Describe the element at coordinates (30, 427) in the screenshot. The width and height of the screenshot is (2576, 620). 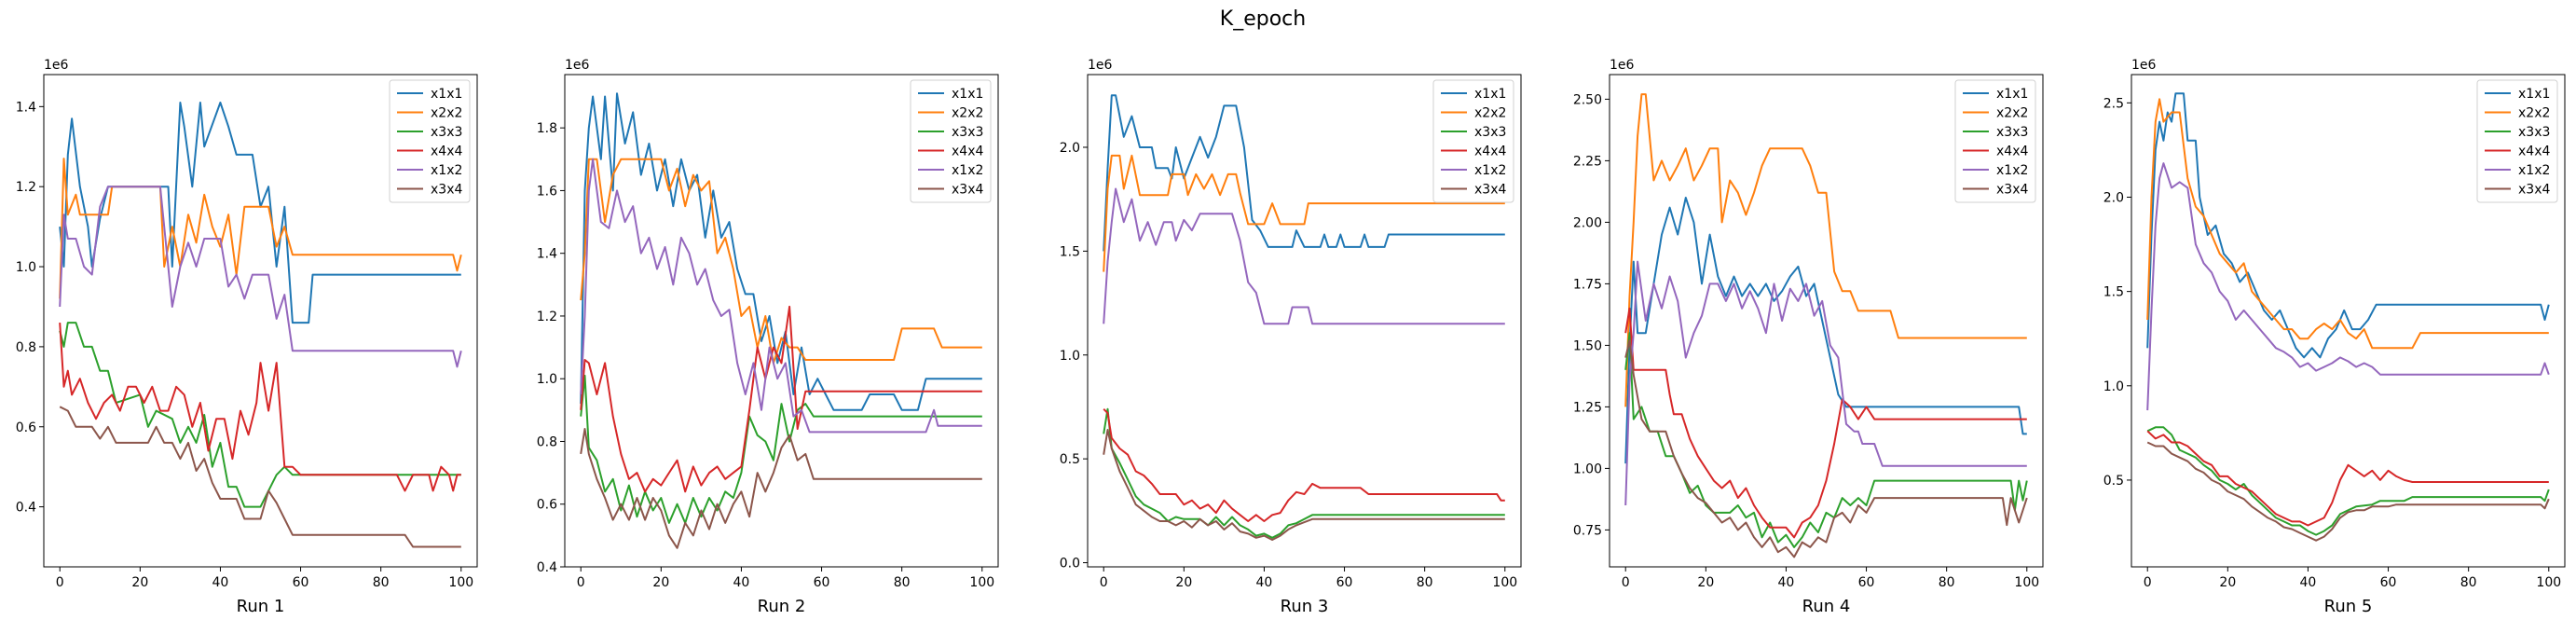
I see `y-tick: 0.6` at that location.